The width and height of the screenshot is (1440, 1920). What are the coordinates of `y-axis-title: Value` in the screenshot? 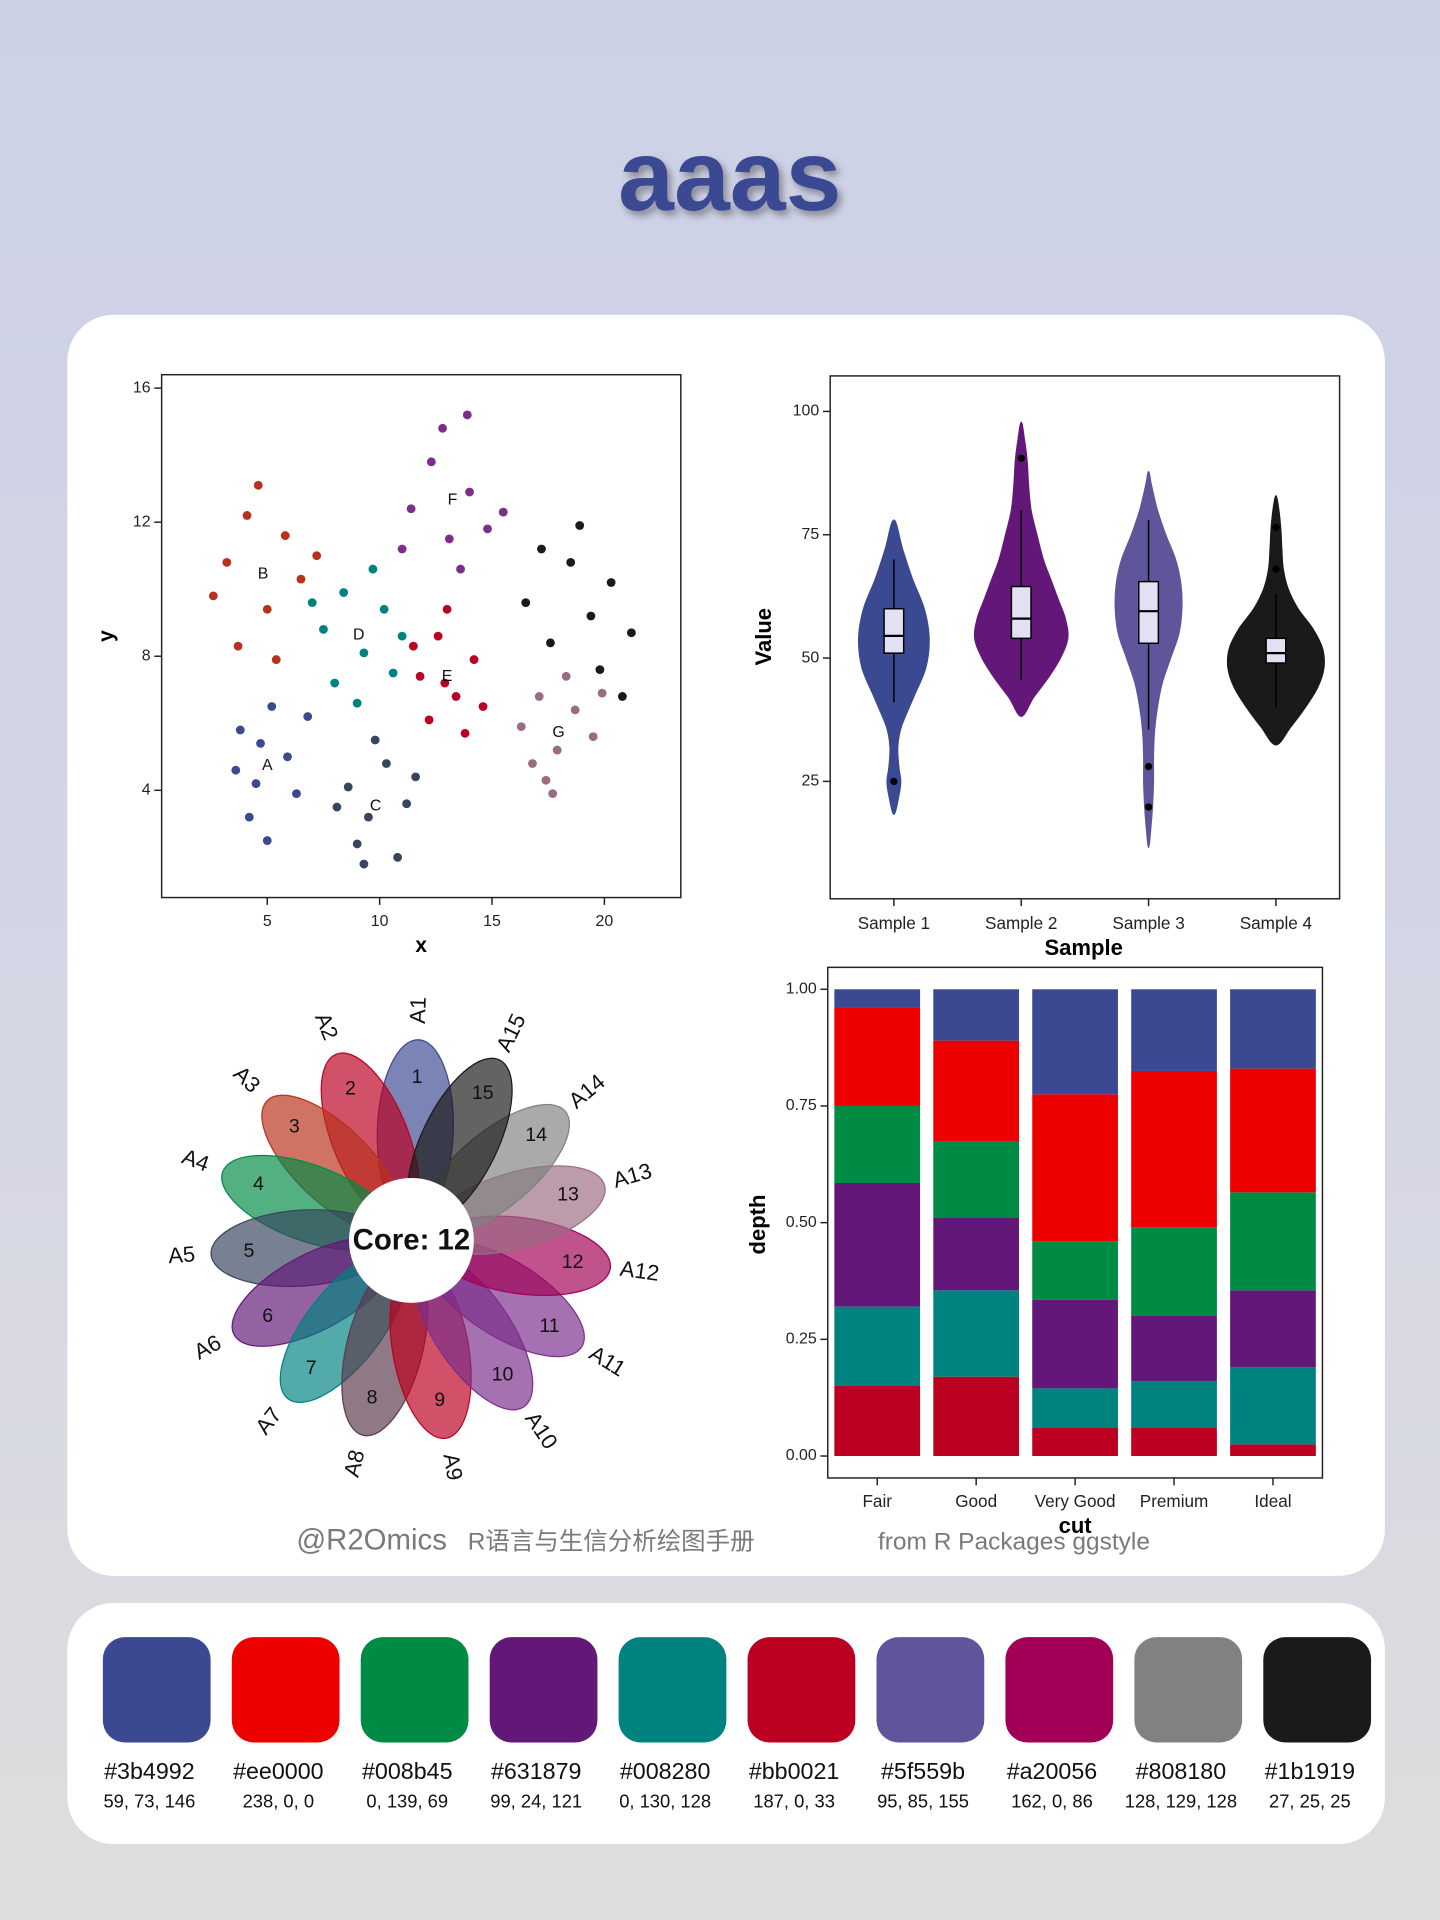 It's located at (763, 637).